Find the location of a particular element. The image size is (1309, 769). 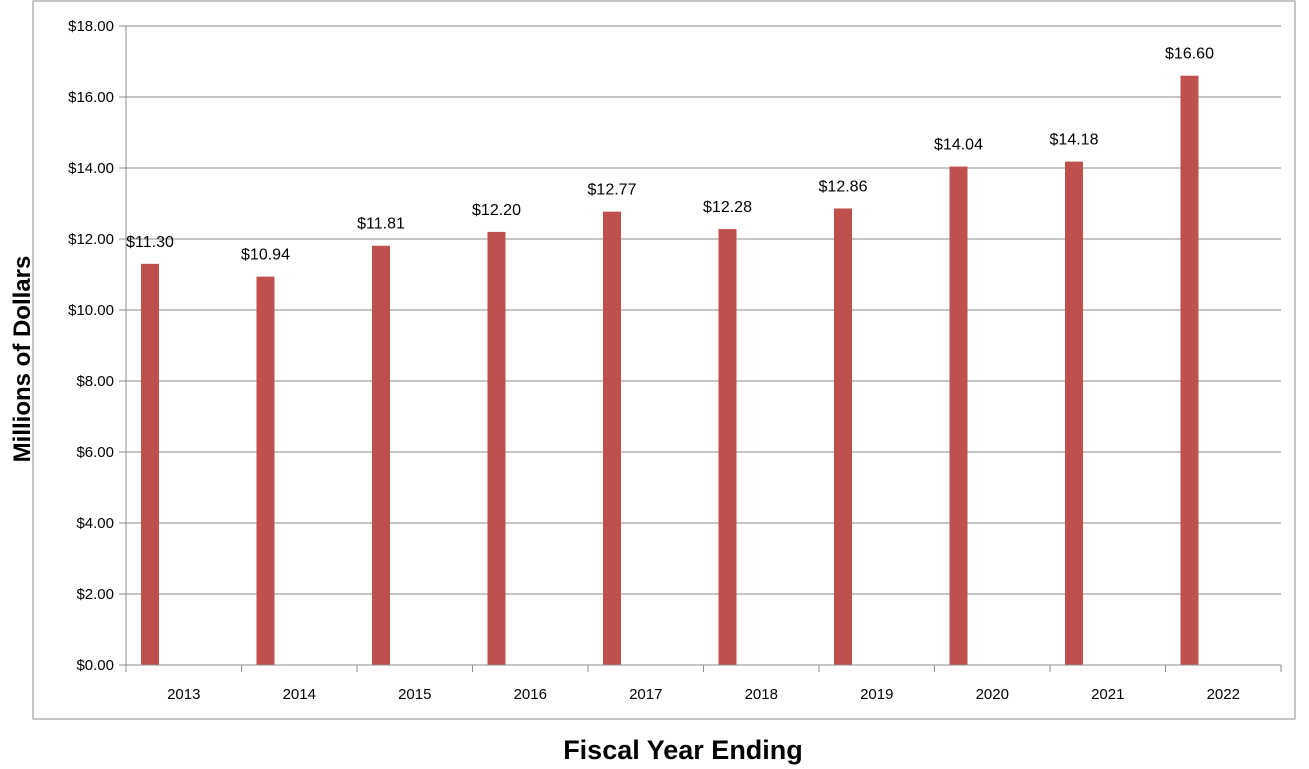

y-tick-label: $8.00 is located at coordinates (95, 381).